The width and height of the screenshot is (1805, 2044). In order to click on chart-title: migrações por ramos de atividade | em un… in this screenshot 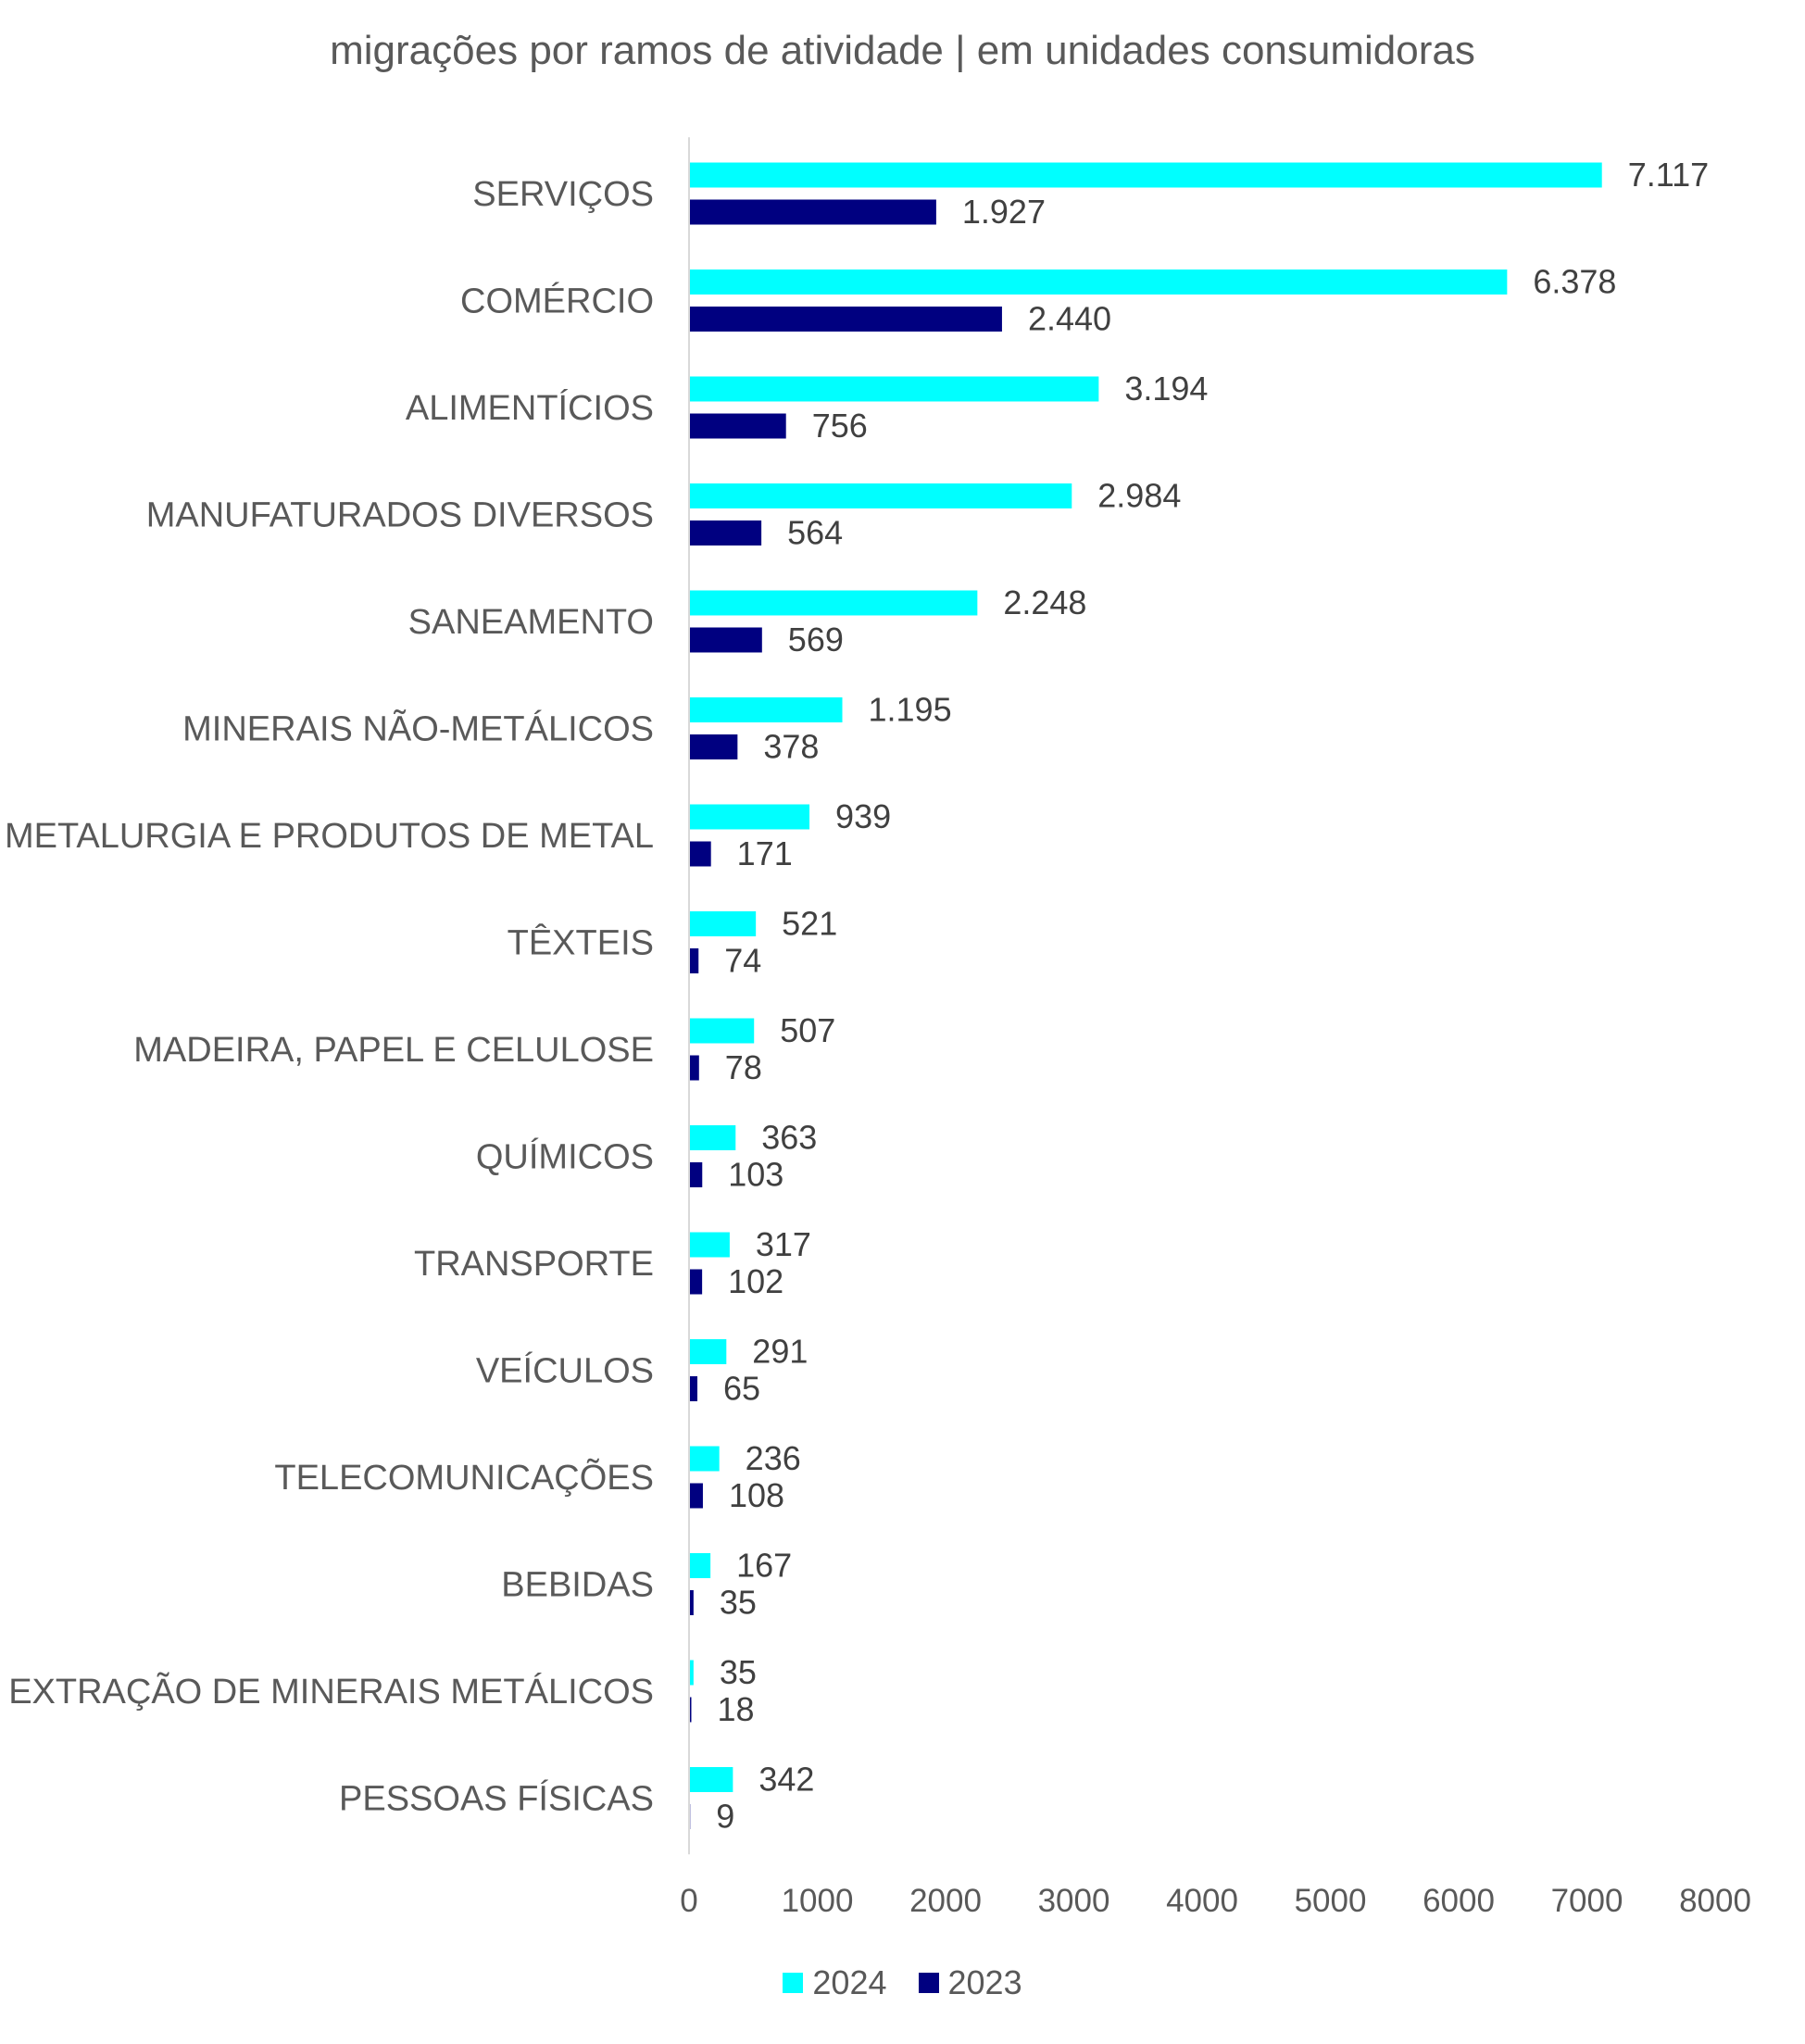, I will do `click(902, 50)`.